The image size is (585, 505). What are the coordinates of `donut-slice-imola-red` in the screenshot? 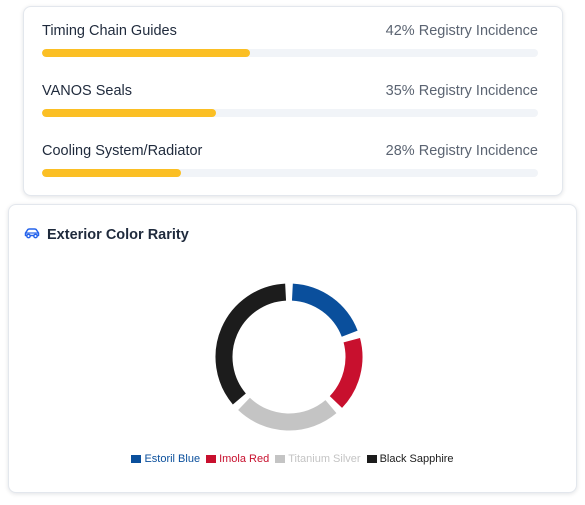 It's located at (346, 372).